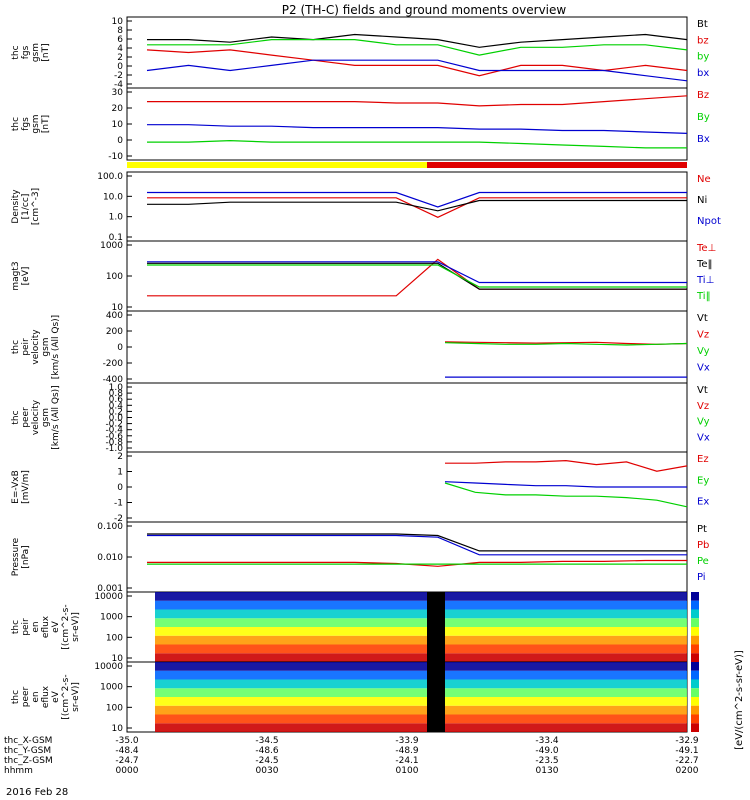  What do you see at coordinates (120, 31) in the screenshot?
I see `panel-0-ytick: 8` at bounding box center [120, 31].